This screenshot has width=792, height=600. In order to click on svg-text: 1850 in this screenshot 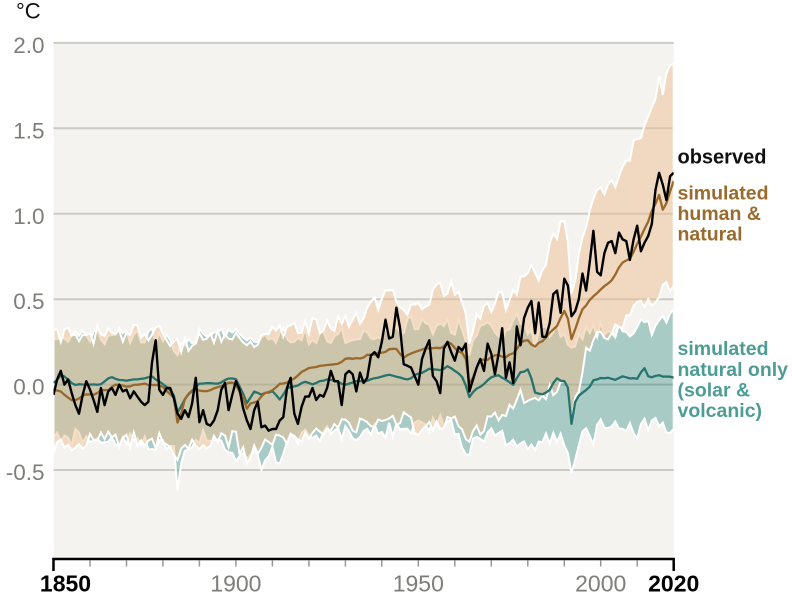, I will do `click(65, 584)`.